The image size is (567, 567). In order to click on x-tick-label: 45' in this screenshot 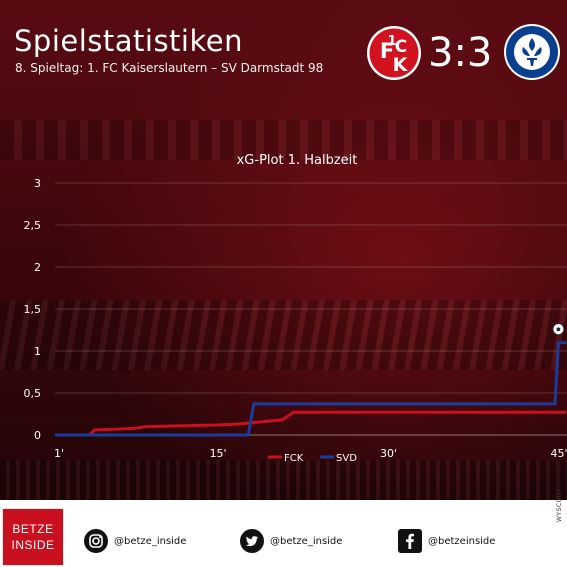, I will do `click(558, 453)`.